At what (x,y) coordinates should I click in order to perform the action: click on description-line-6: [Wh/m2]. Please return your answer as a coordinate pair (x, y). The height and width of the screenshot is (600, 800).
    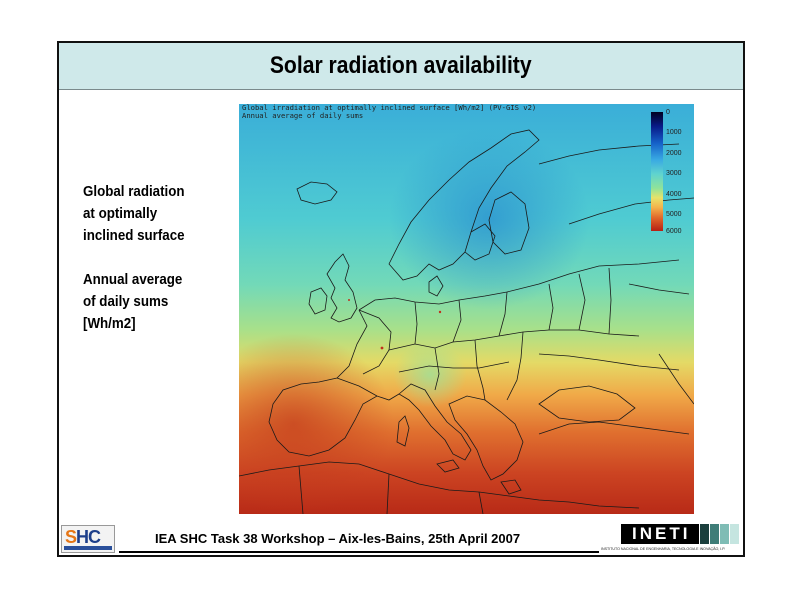
    Looking at the image, I should click on (109, 324).